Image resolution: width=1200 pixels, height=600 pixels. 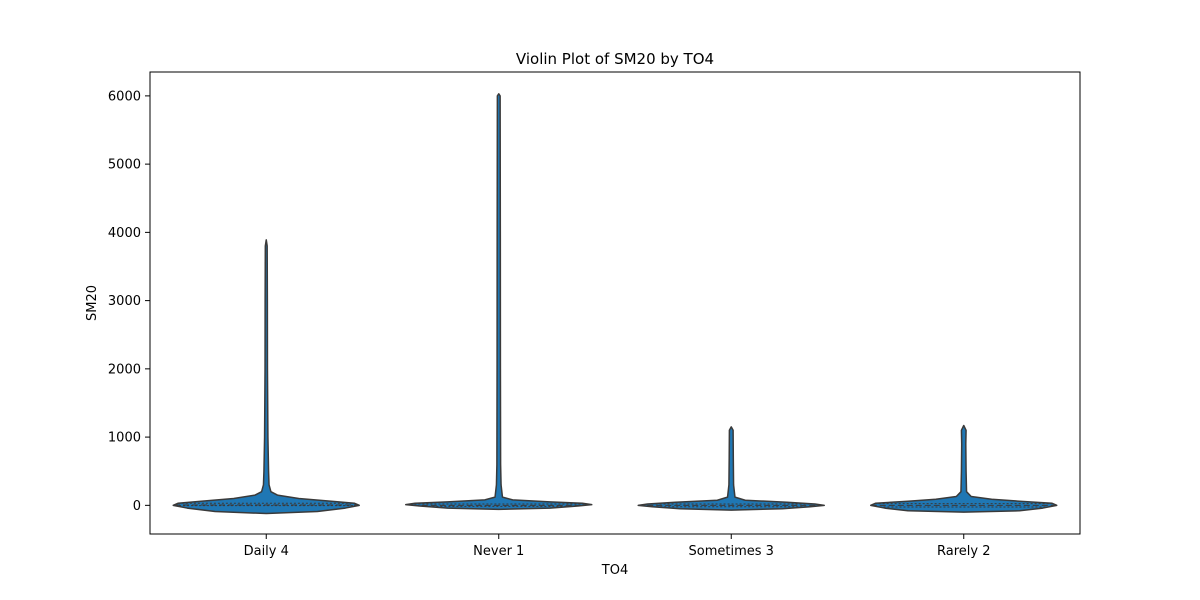 What do you see at coordinates (124, 233) in the screenshot?
I see `y-tick-label: 4000` at bounding box center [124, 233].